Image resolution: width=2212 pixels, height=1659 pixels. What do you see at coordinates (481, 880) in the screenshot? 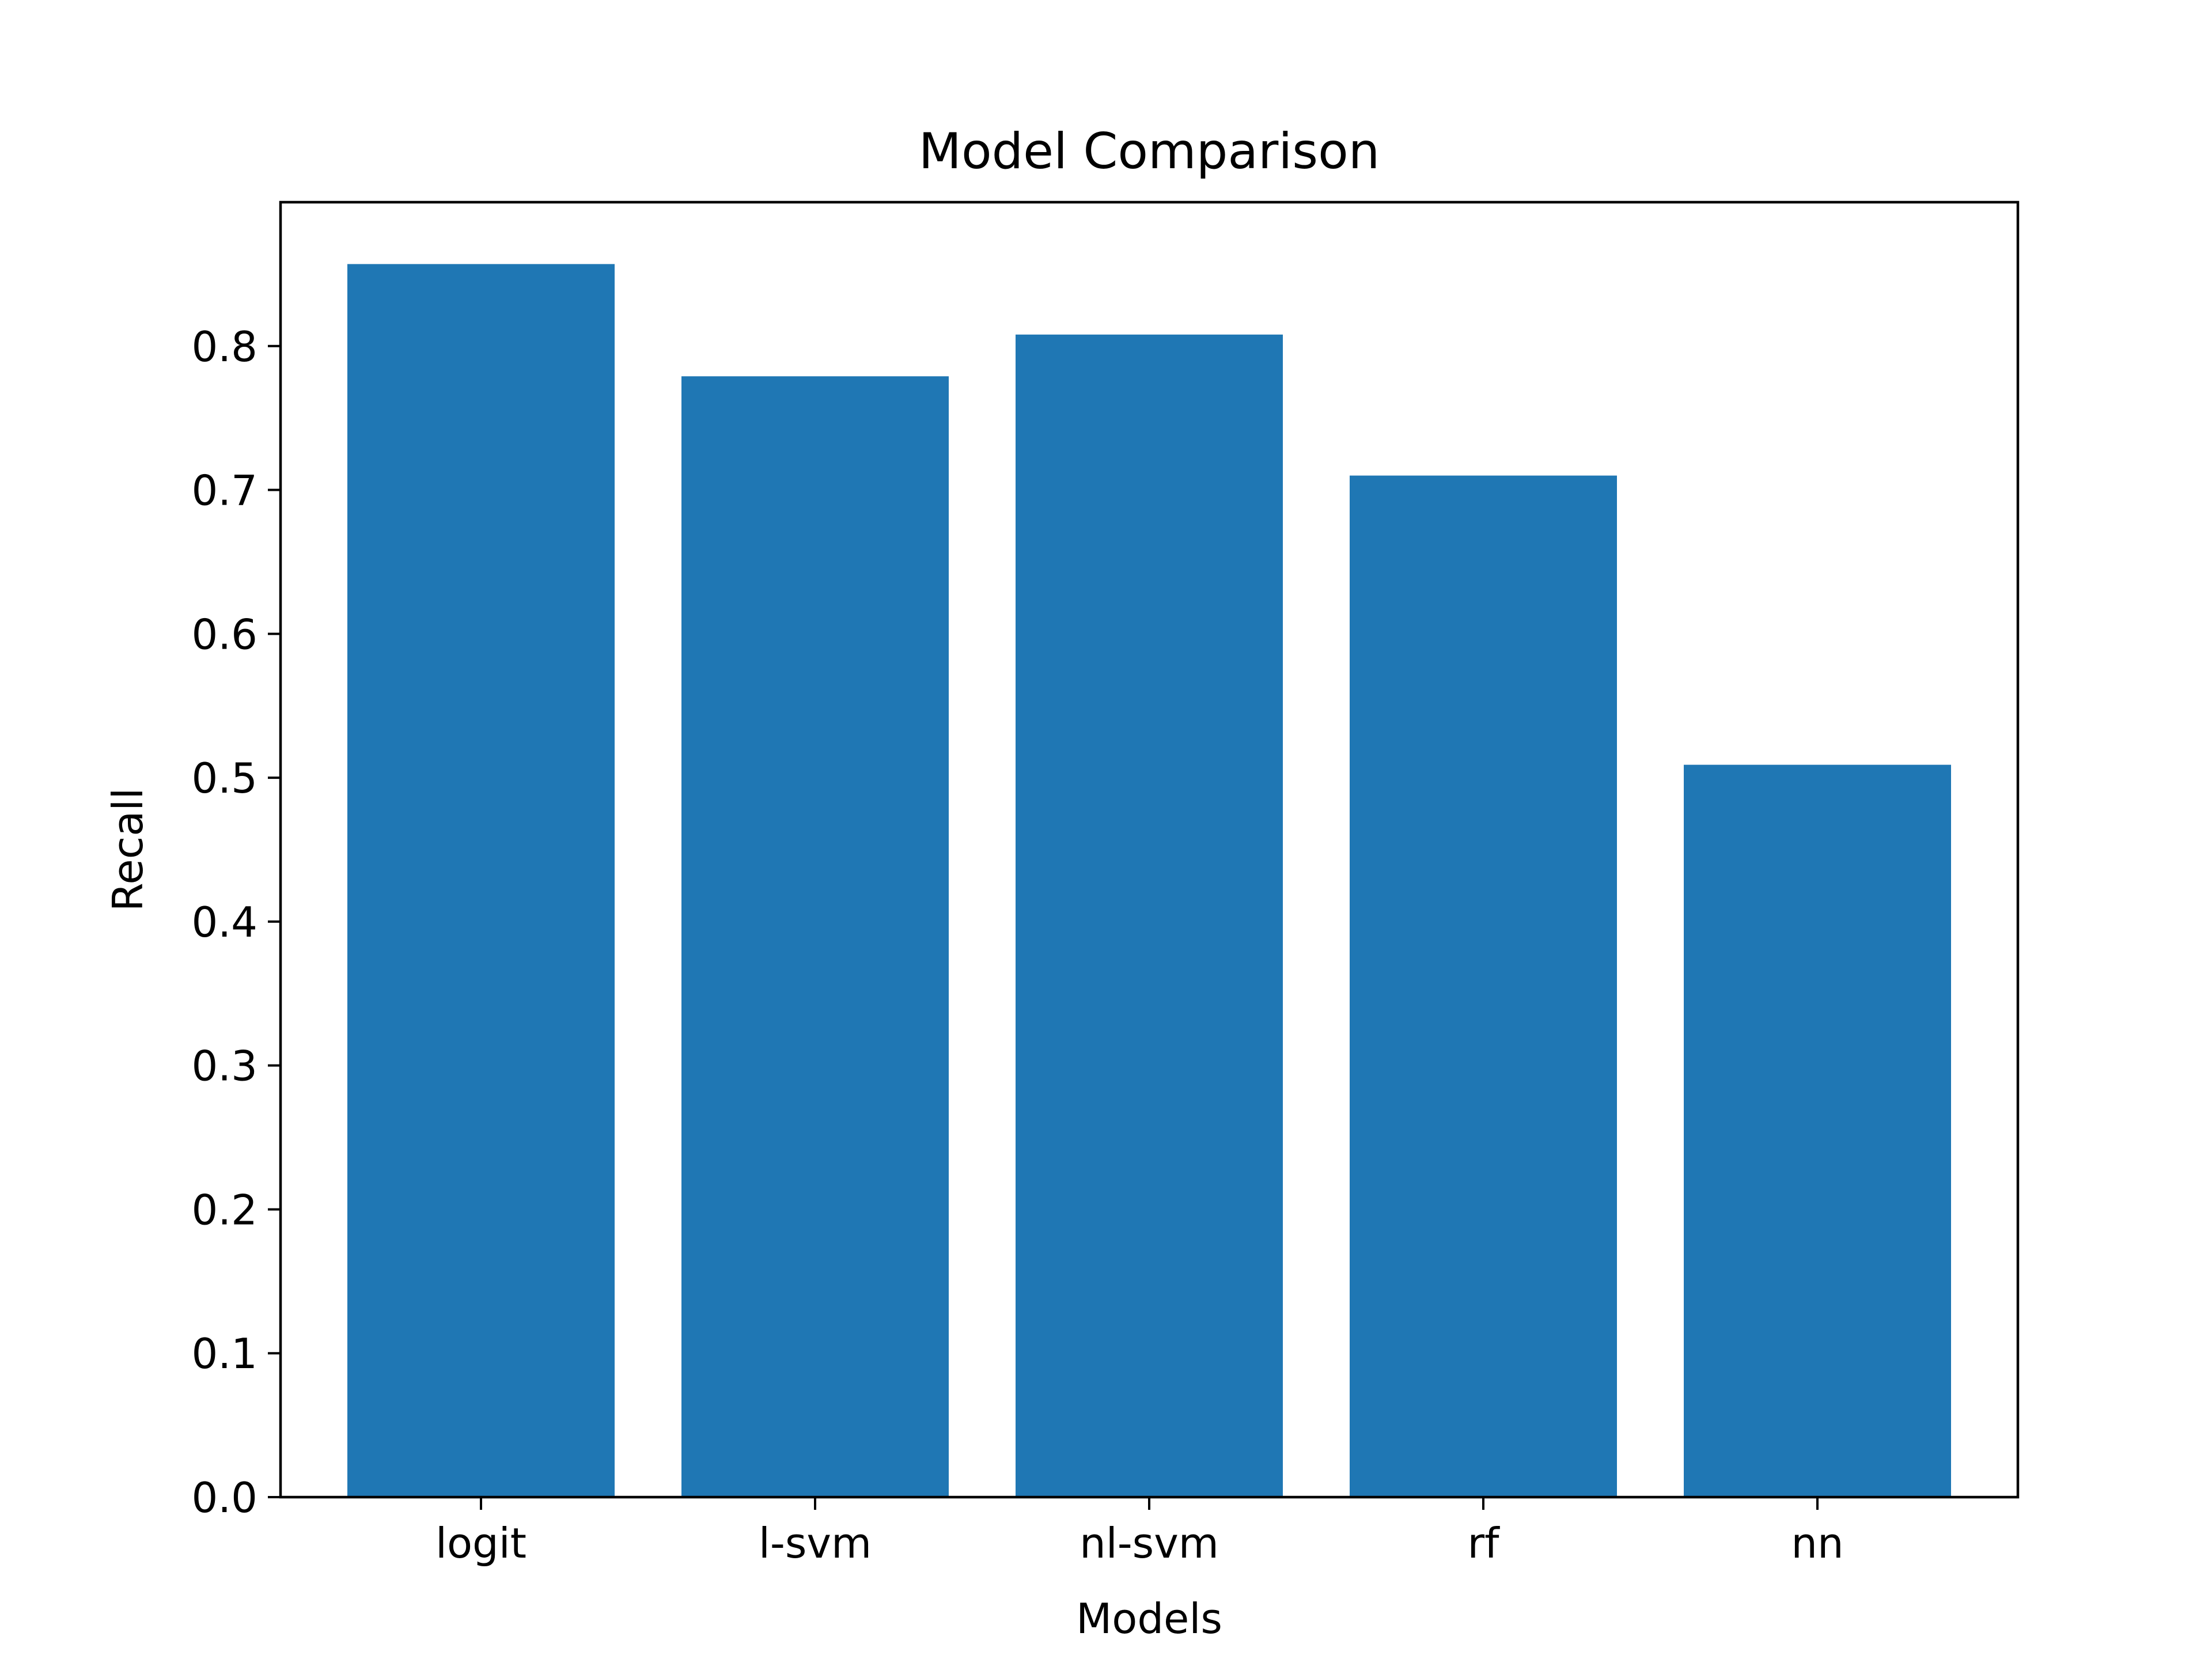
I see `bar-logit` at bounding box center [481, 880].